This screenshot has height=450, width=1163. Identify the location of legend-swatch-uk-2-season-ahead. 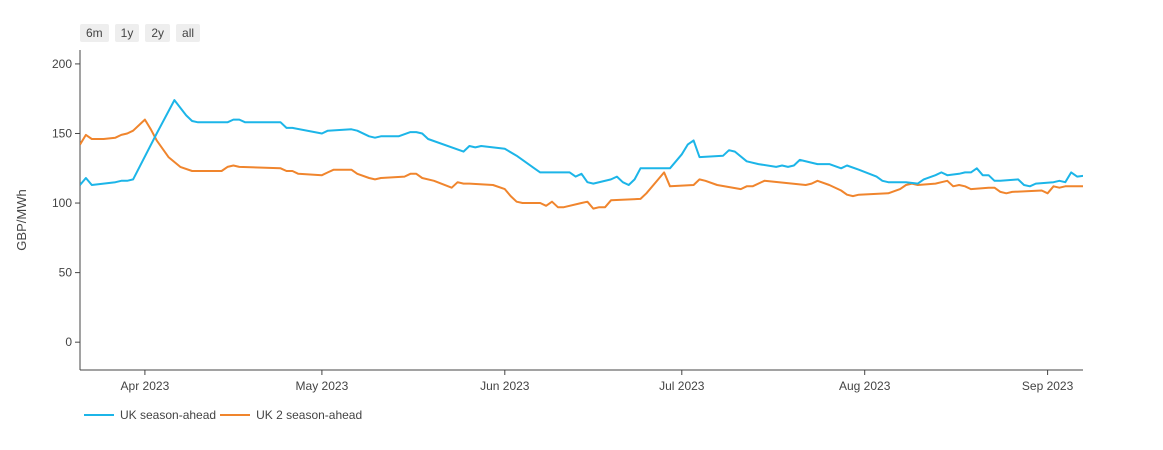
(235, 415).